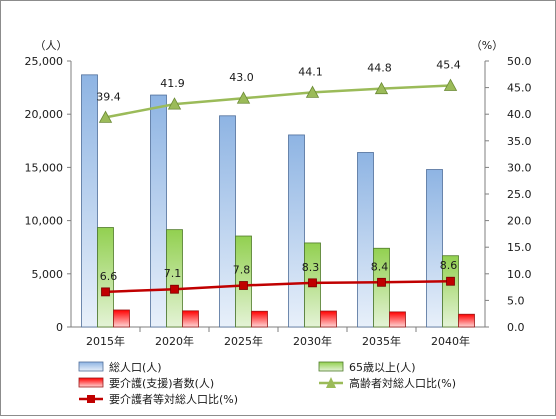  I want to click on legend-item: 総人口(人), so click(120, 367).